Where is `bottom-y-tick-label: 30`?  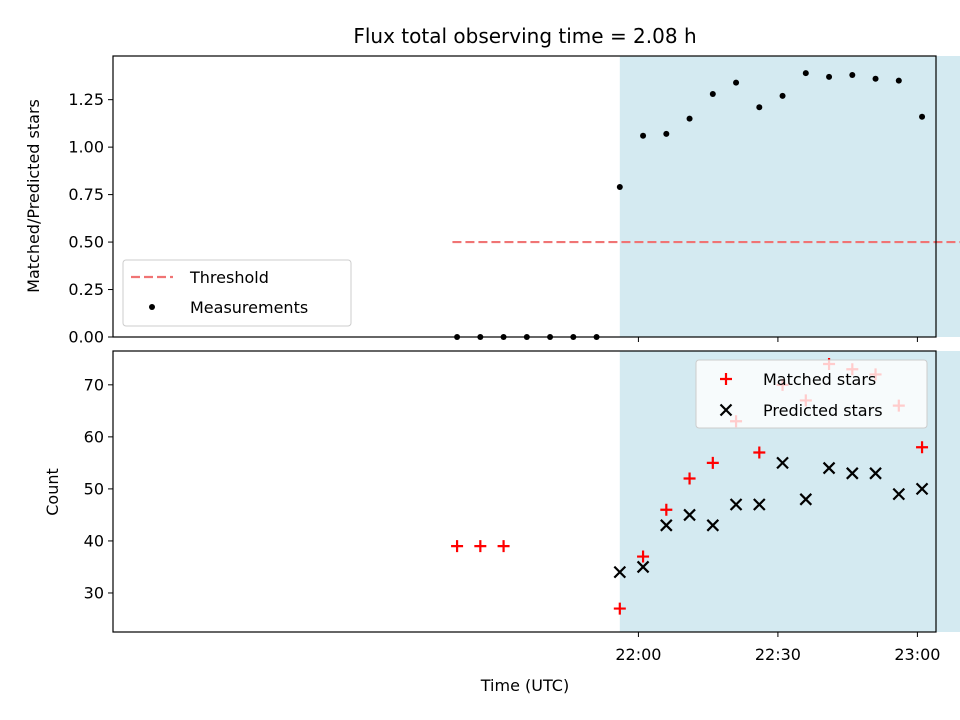 bottom-y-tick-label: 30 is located at coordinates (94, 592).